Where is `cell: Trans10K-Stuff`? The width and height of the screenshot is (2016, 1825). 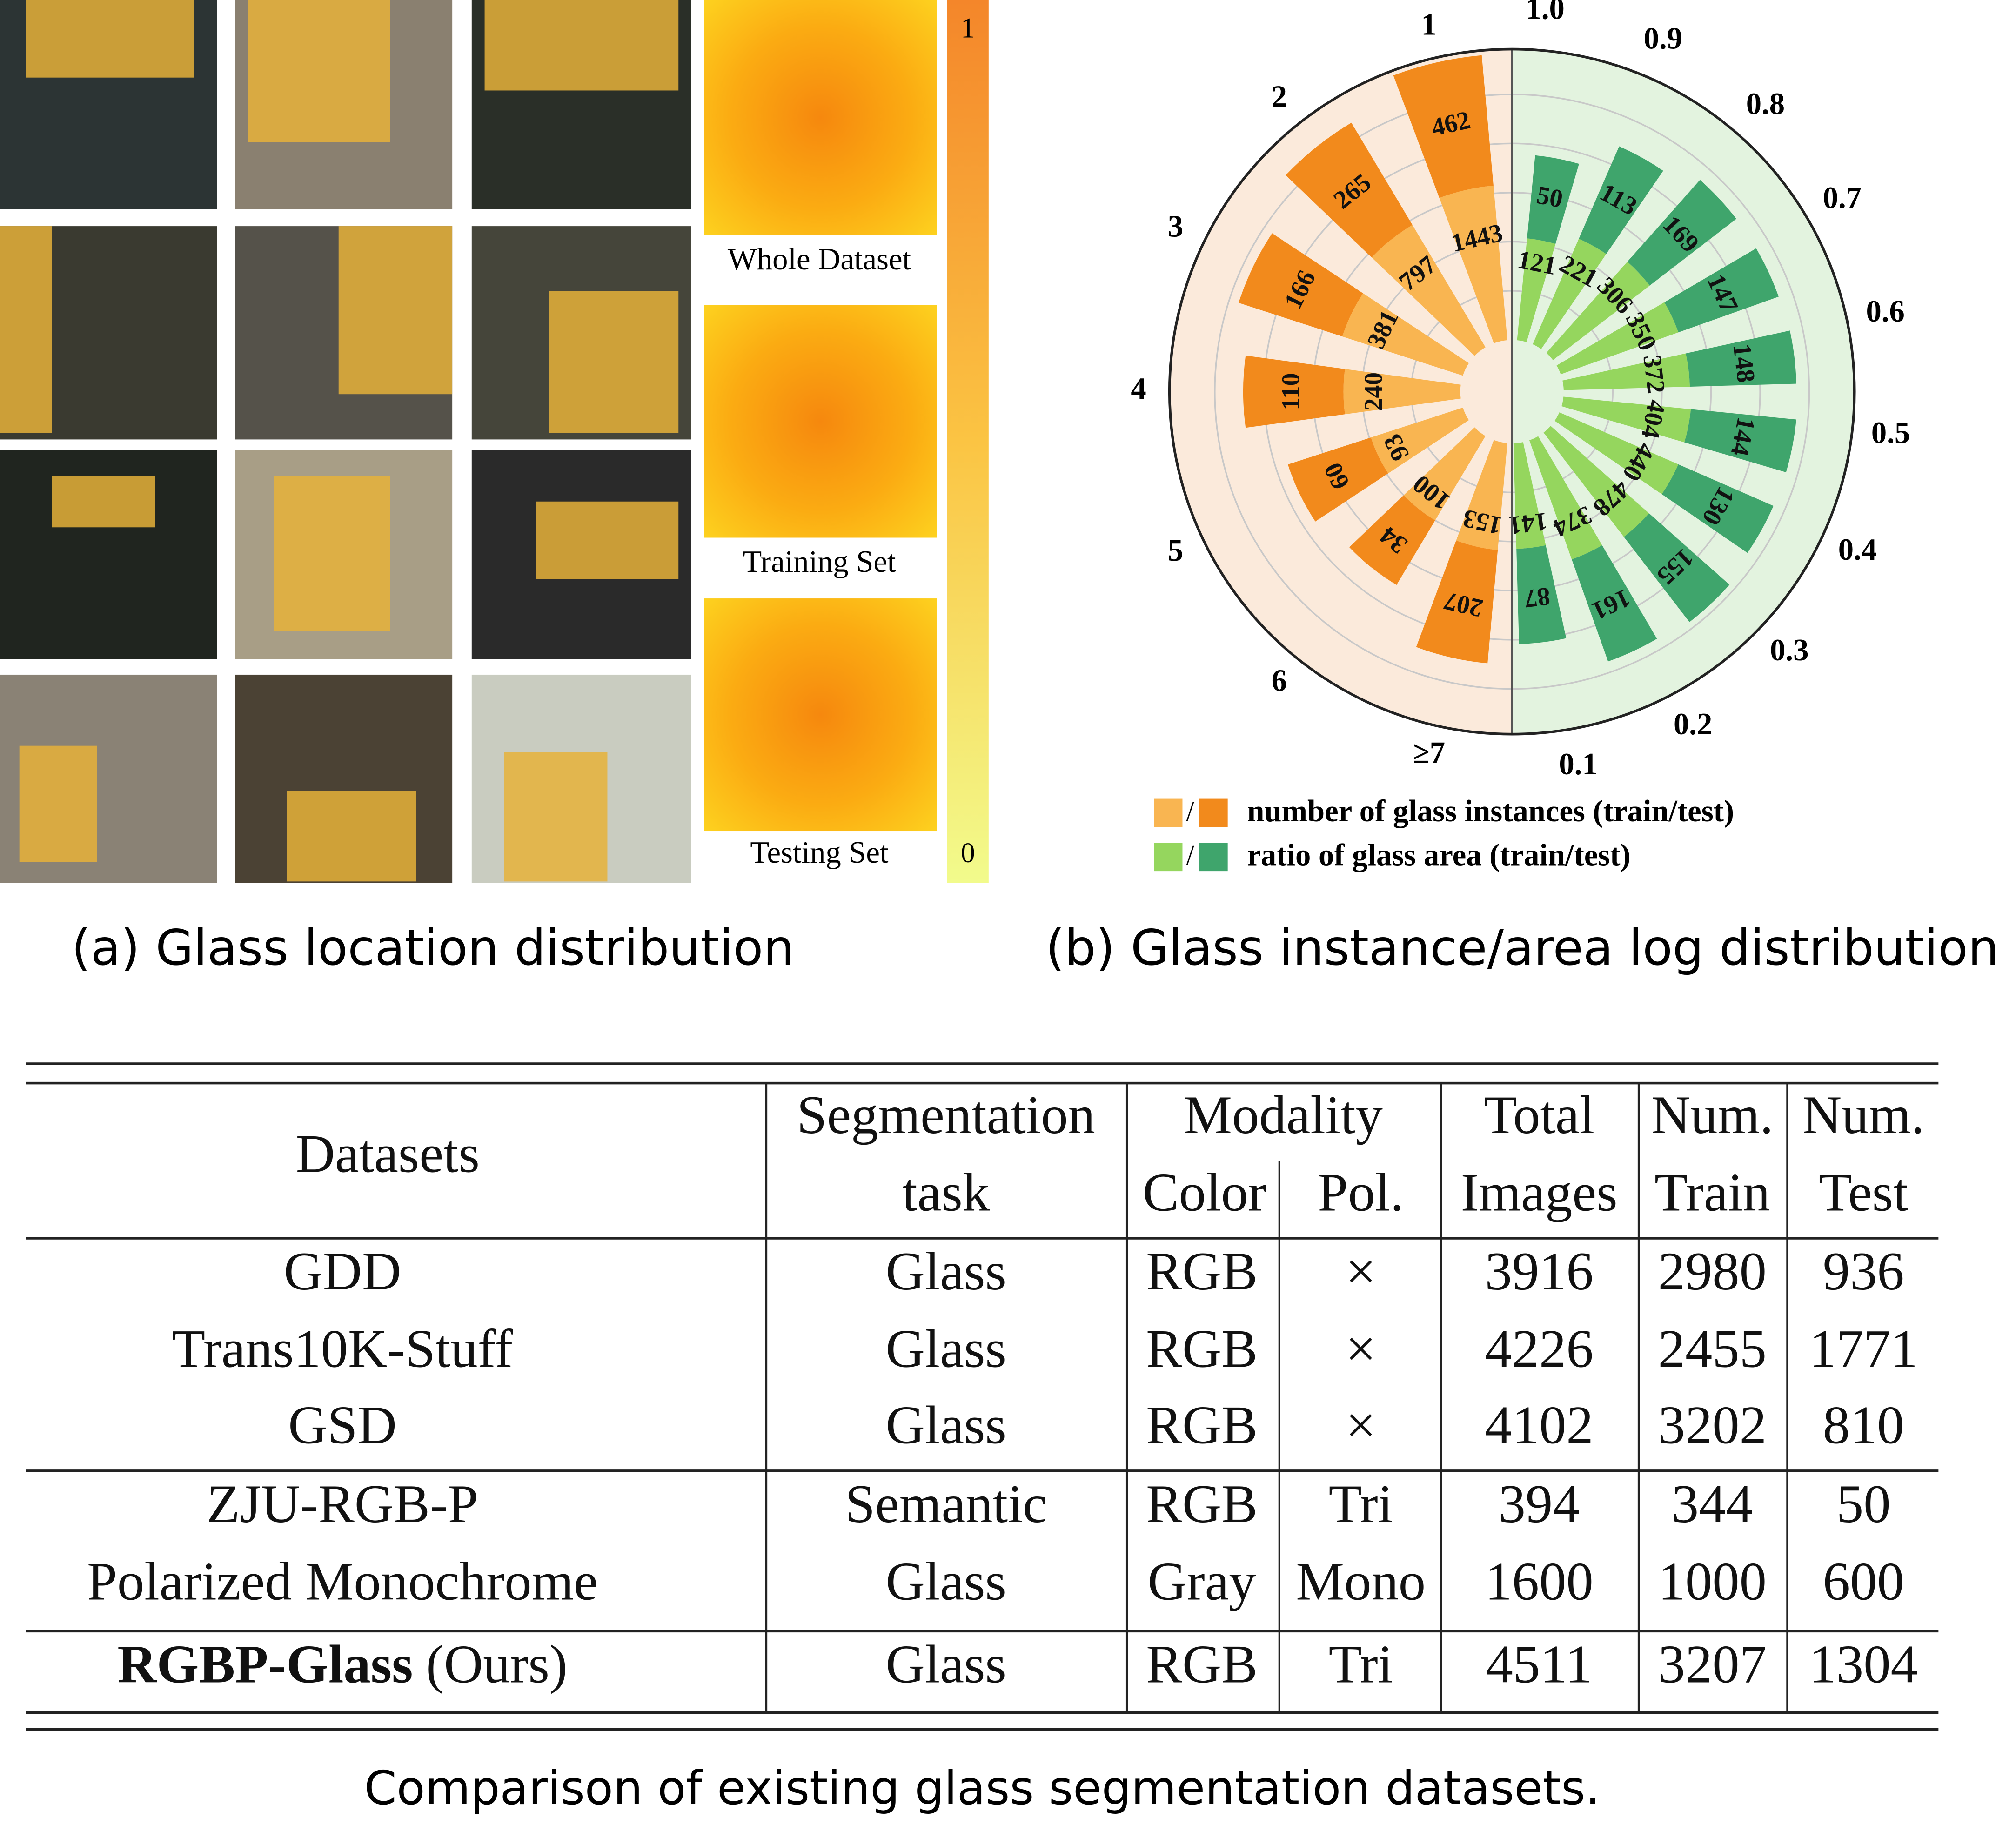 cell: Trans10K-Stuff is located at coordinates (342, 1349).